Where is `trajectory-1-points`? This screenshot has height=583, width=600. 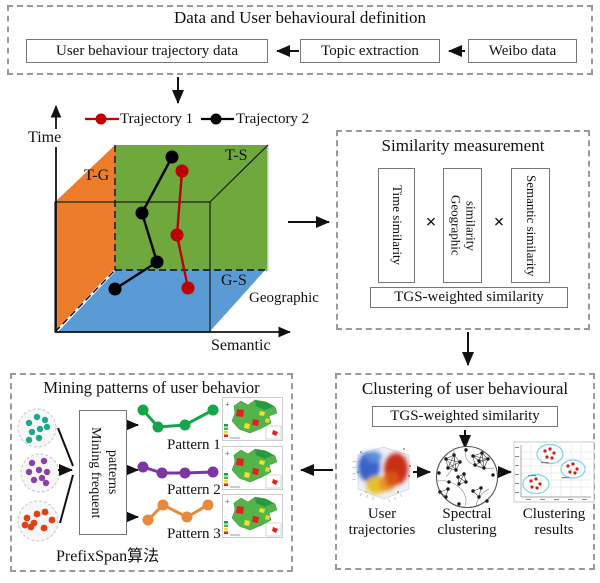 trajectory-1-points is located at coordinates (182, 229).